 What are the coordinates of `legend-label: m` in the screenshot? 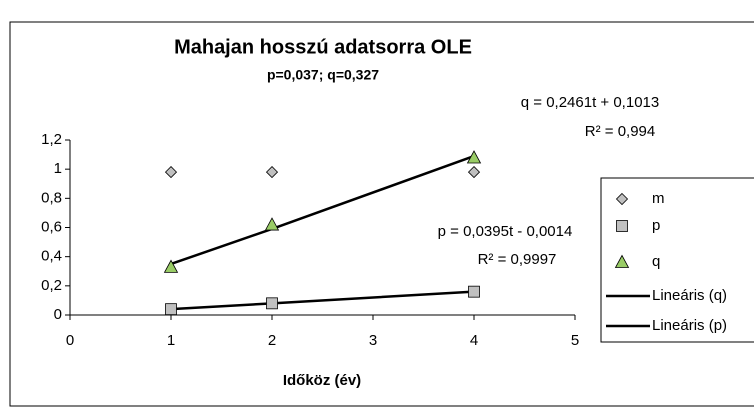 It's located at (658, 198).